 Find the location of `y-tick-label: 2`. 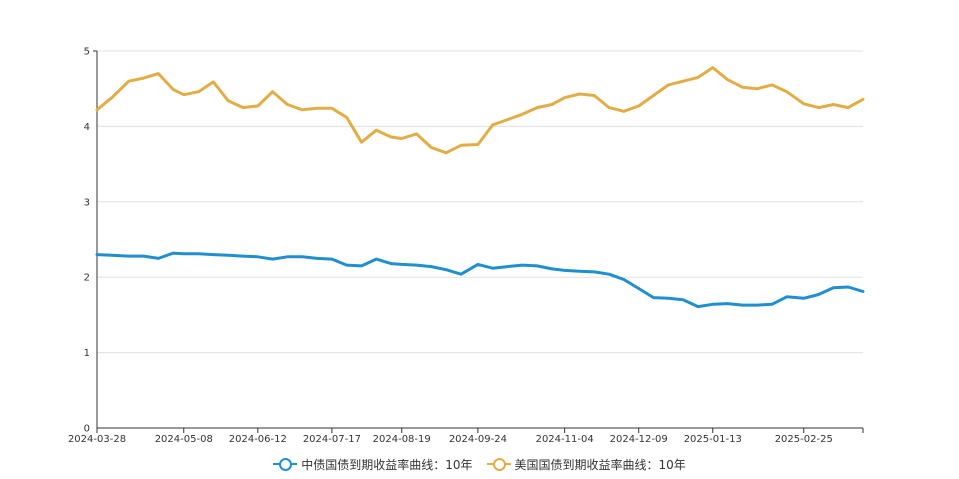

y-tick-label: 2 is located at coordinates (87, 278).